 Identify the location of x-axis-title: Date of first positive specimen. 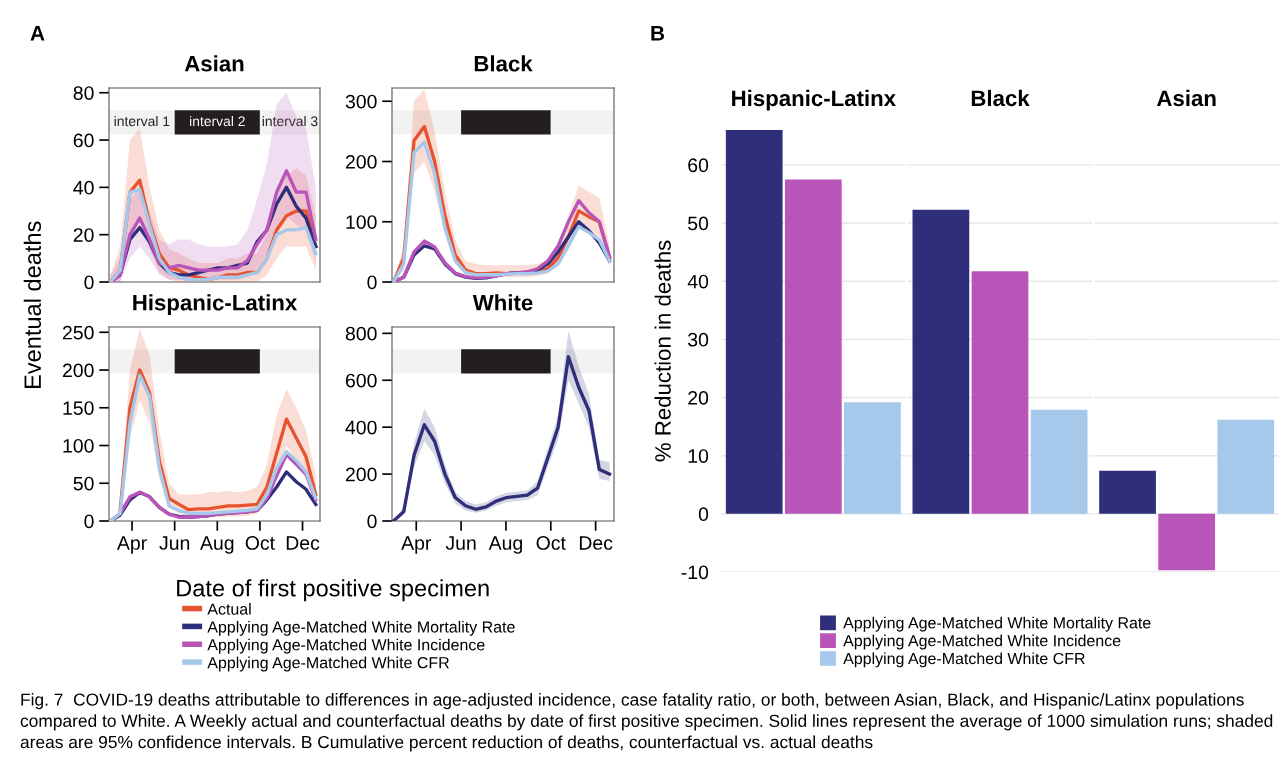
(333, 590).